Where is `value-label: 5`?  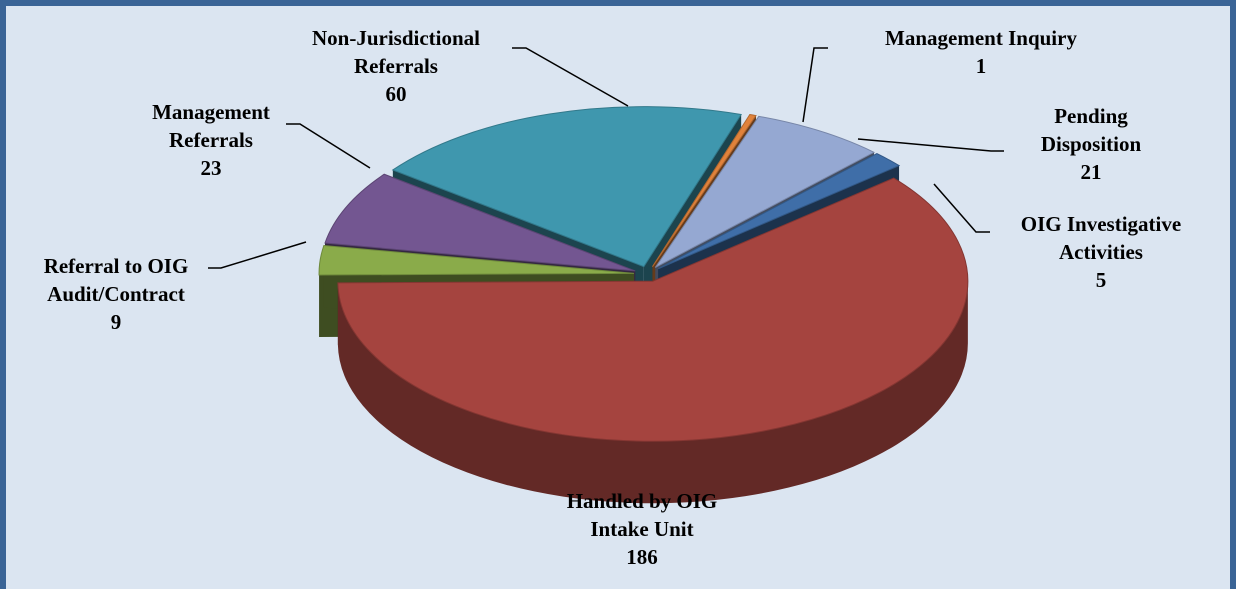 value-label: 5 is located at coordinates (1101, 280).